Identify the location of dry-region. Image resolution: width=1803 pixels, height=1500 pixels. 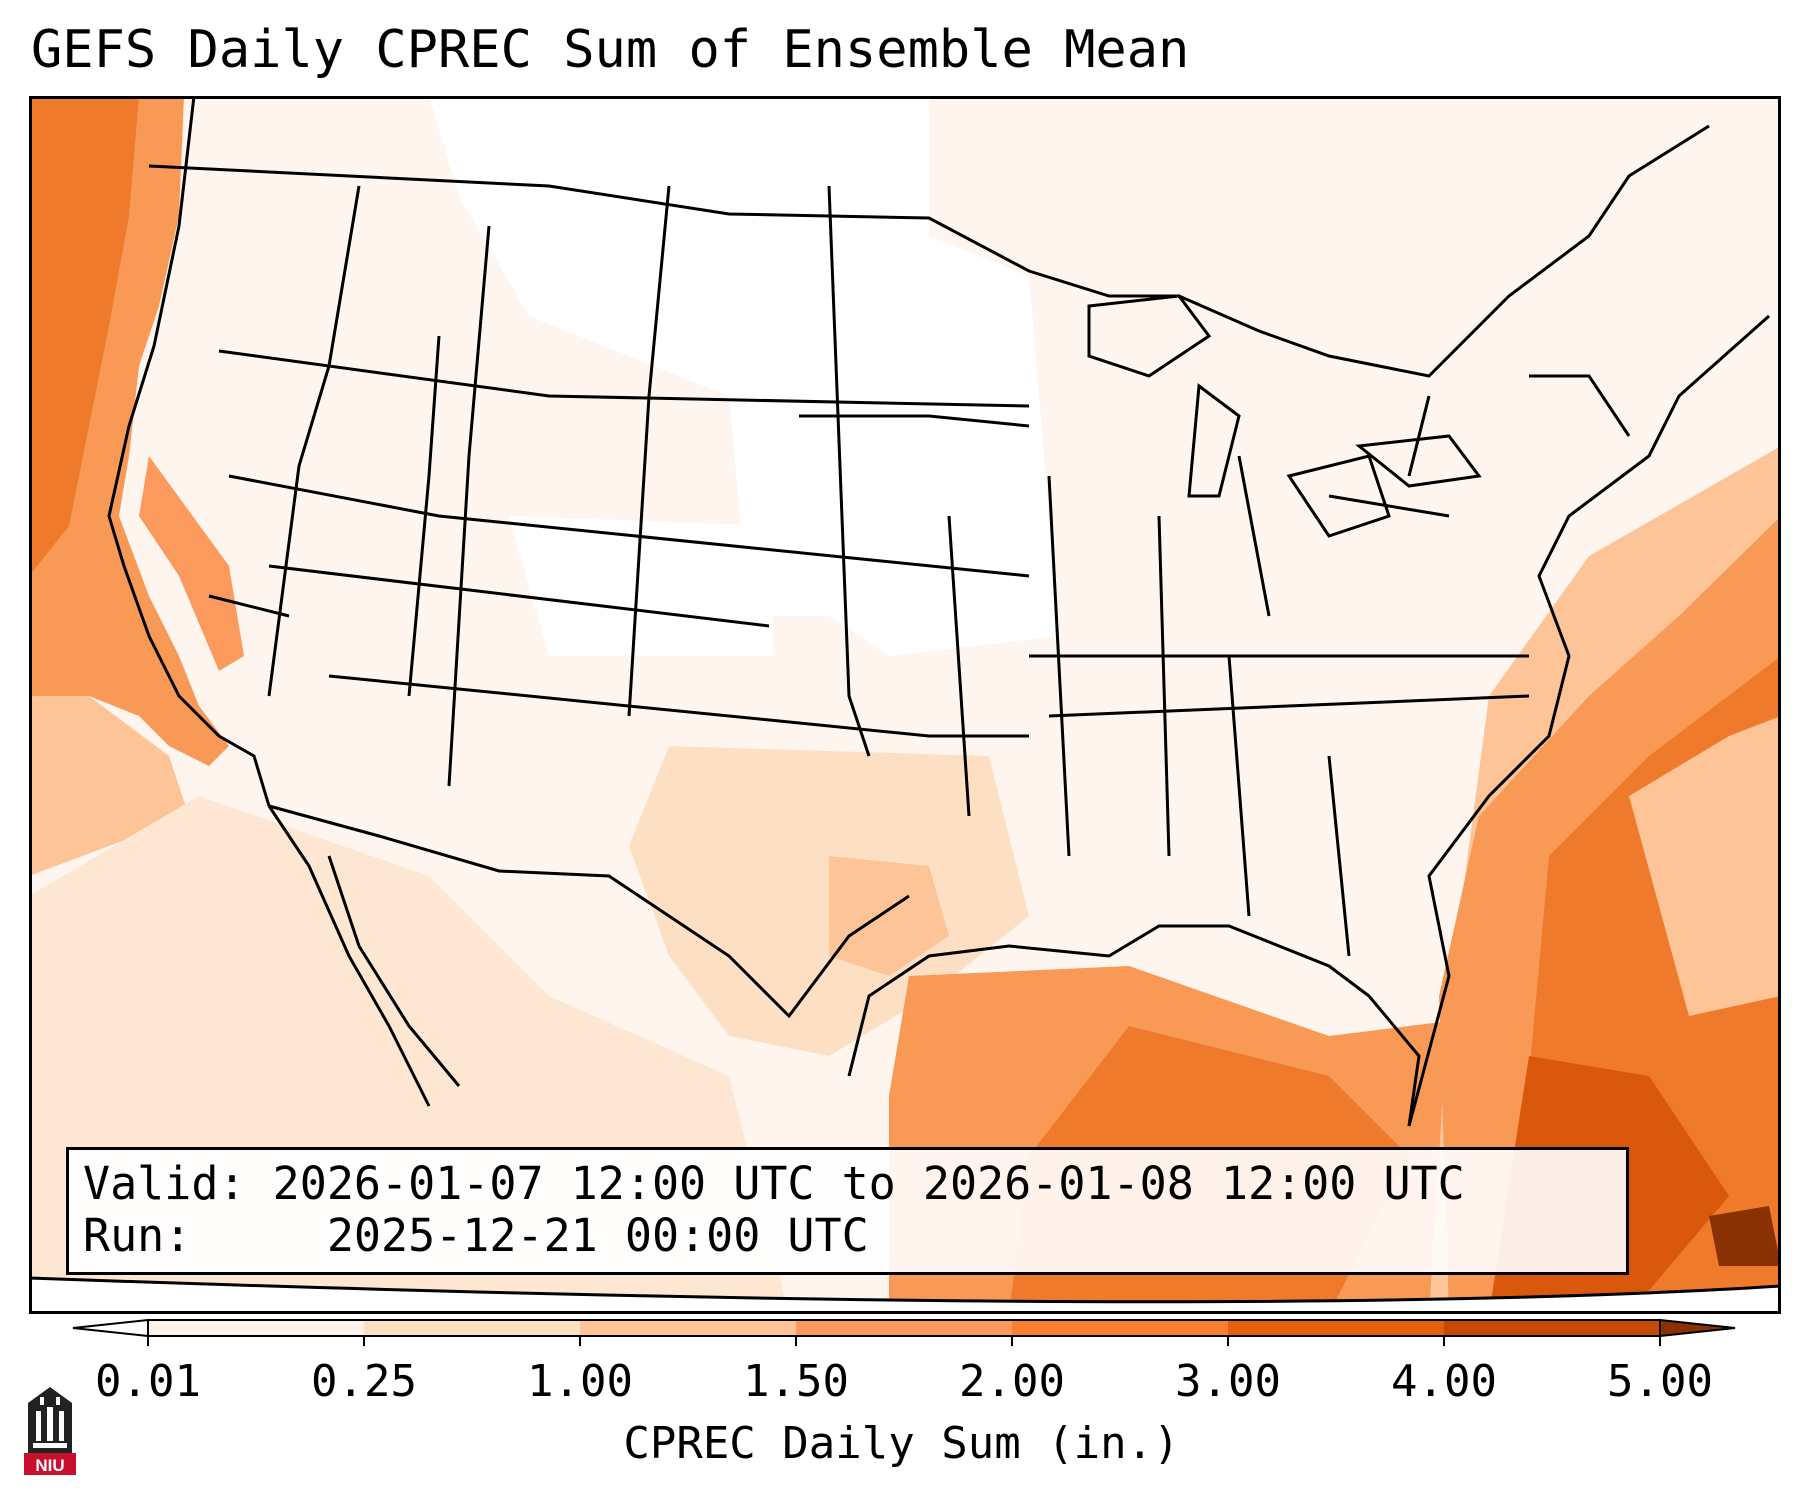
(744, 376).